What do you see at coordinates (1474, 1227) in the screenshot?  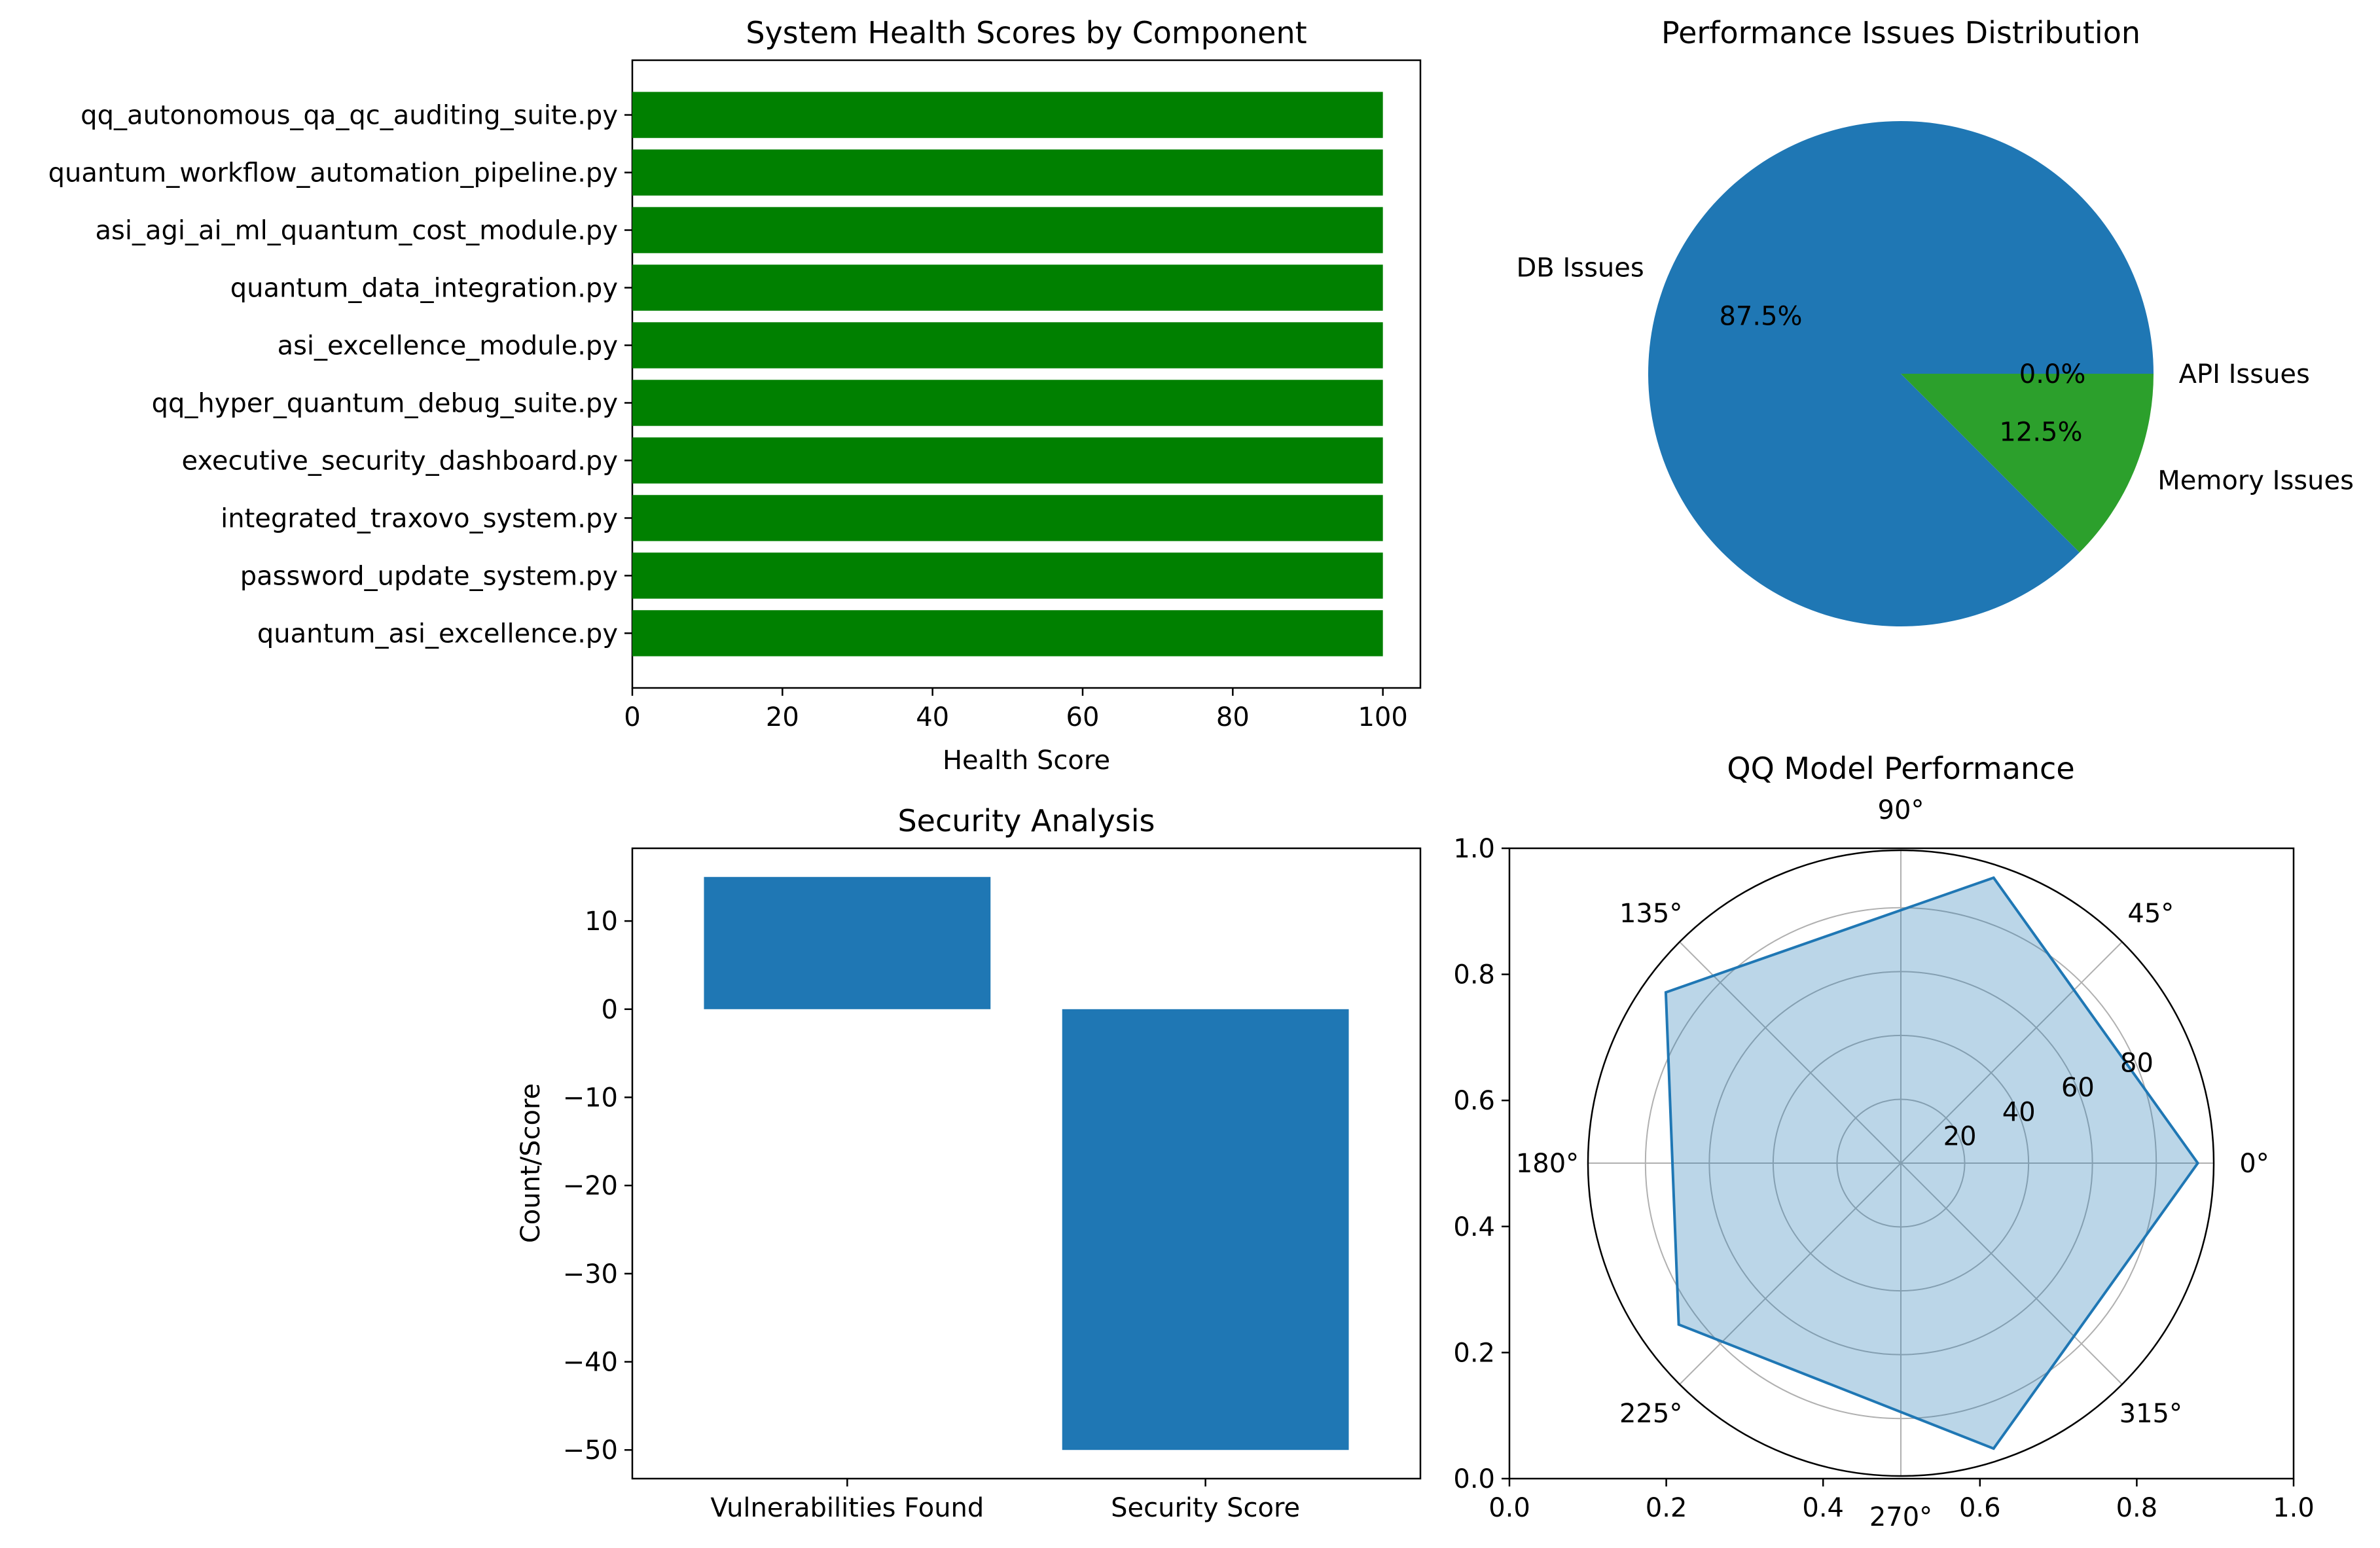 I see `radar-frame-y-tick-label: 0.4` at bounding box center [1474, 1227].